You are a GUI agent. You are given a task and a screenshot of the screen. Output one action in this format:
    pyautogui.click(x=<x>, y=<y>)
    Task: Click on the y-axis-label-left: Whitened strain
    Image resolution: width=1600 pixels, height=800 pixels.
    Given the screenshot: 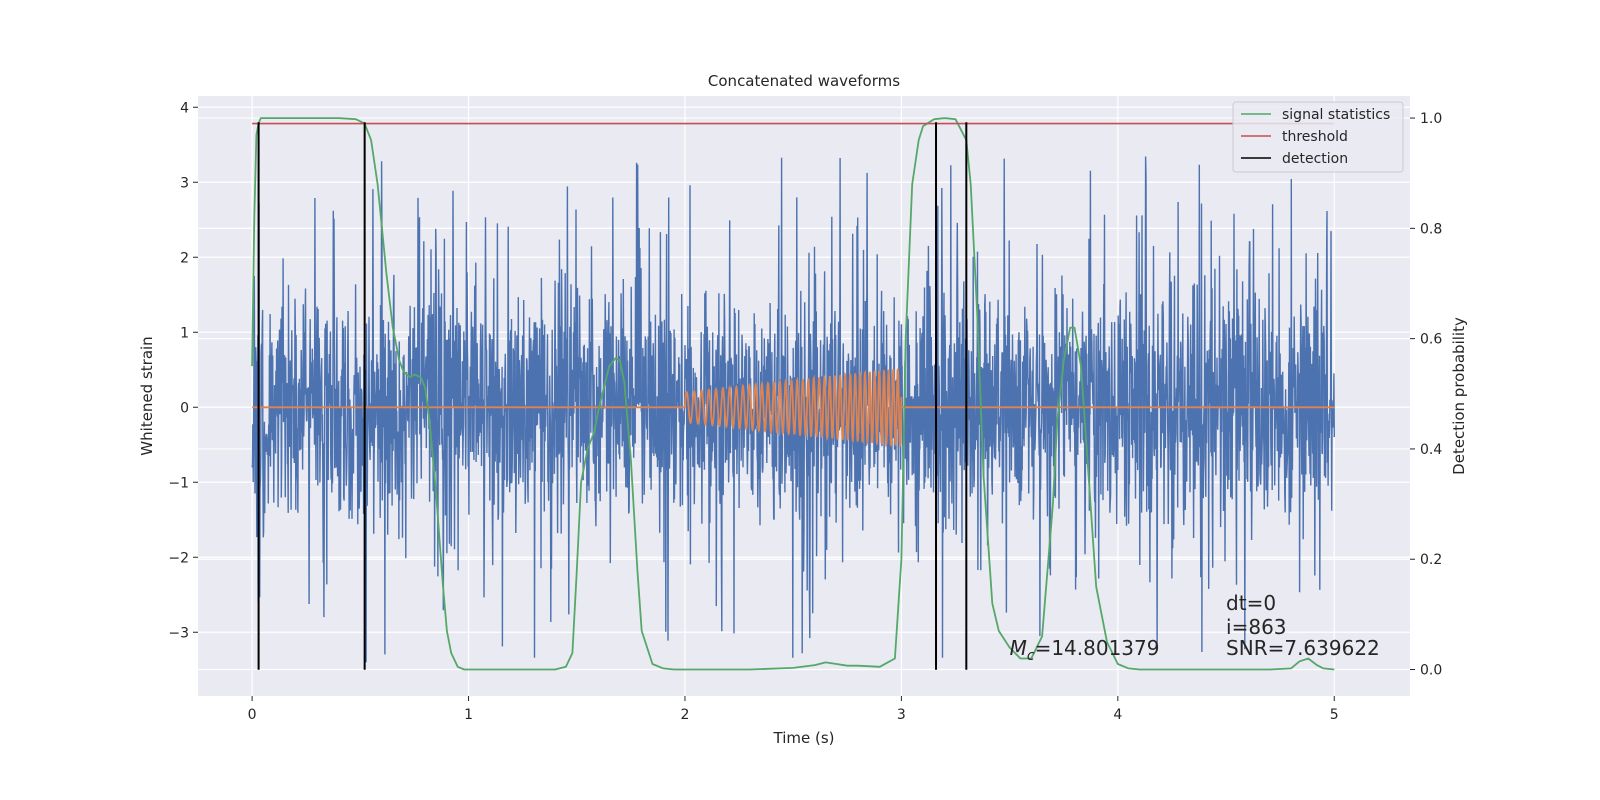 What is the action you would take?
    pyautogui.click(x=147, y=395)
    